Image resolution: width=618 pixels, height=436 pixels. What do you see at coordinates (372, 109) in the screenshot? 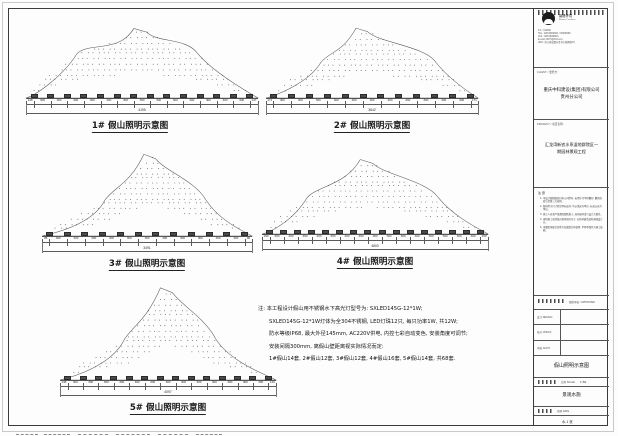
I see `overall-dimension-label: 3642` at bounding box center [372, 109].